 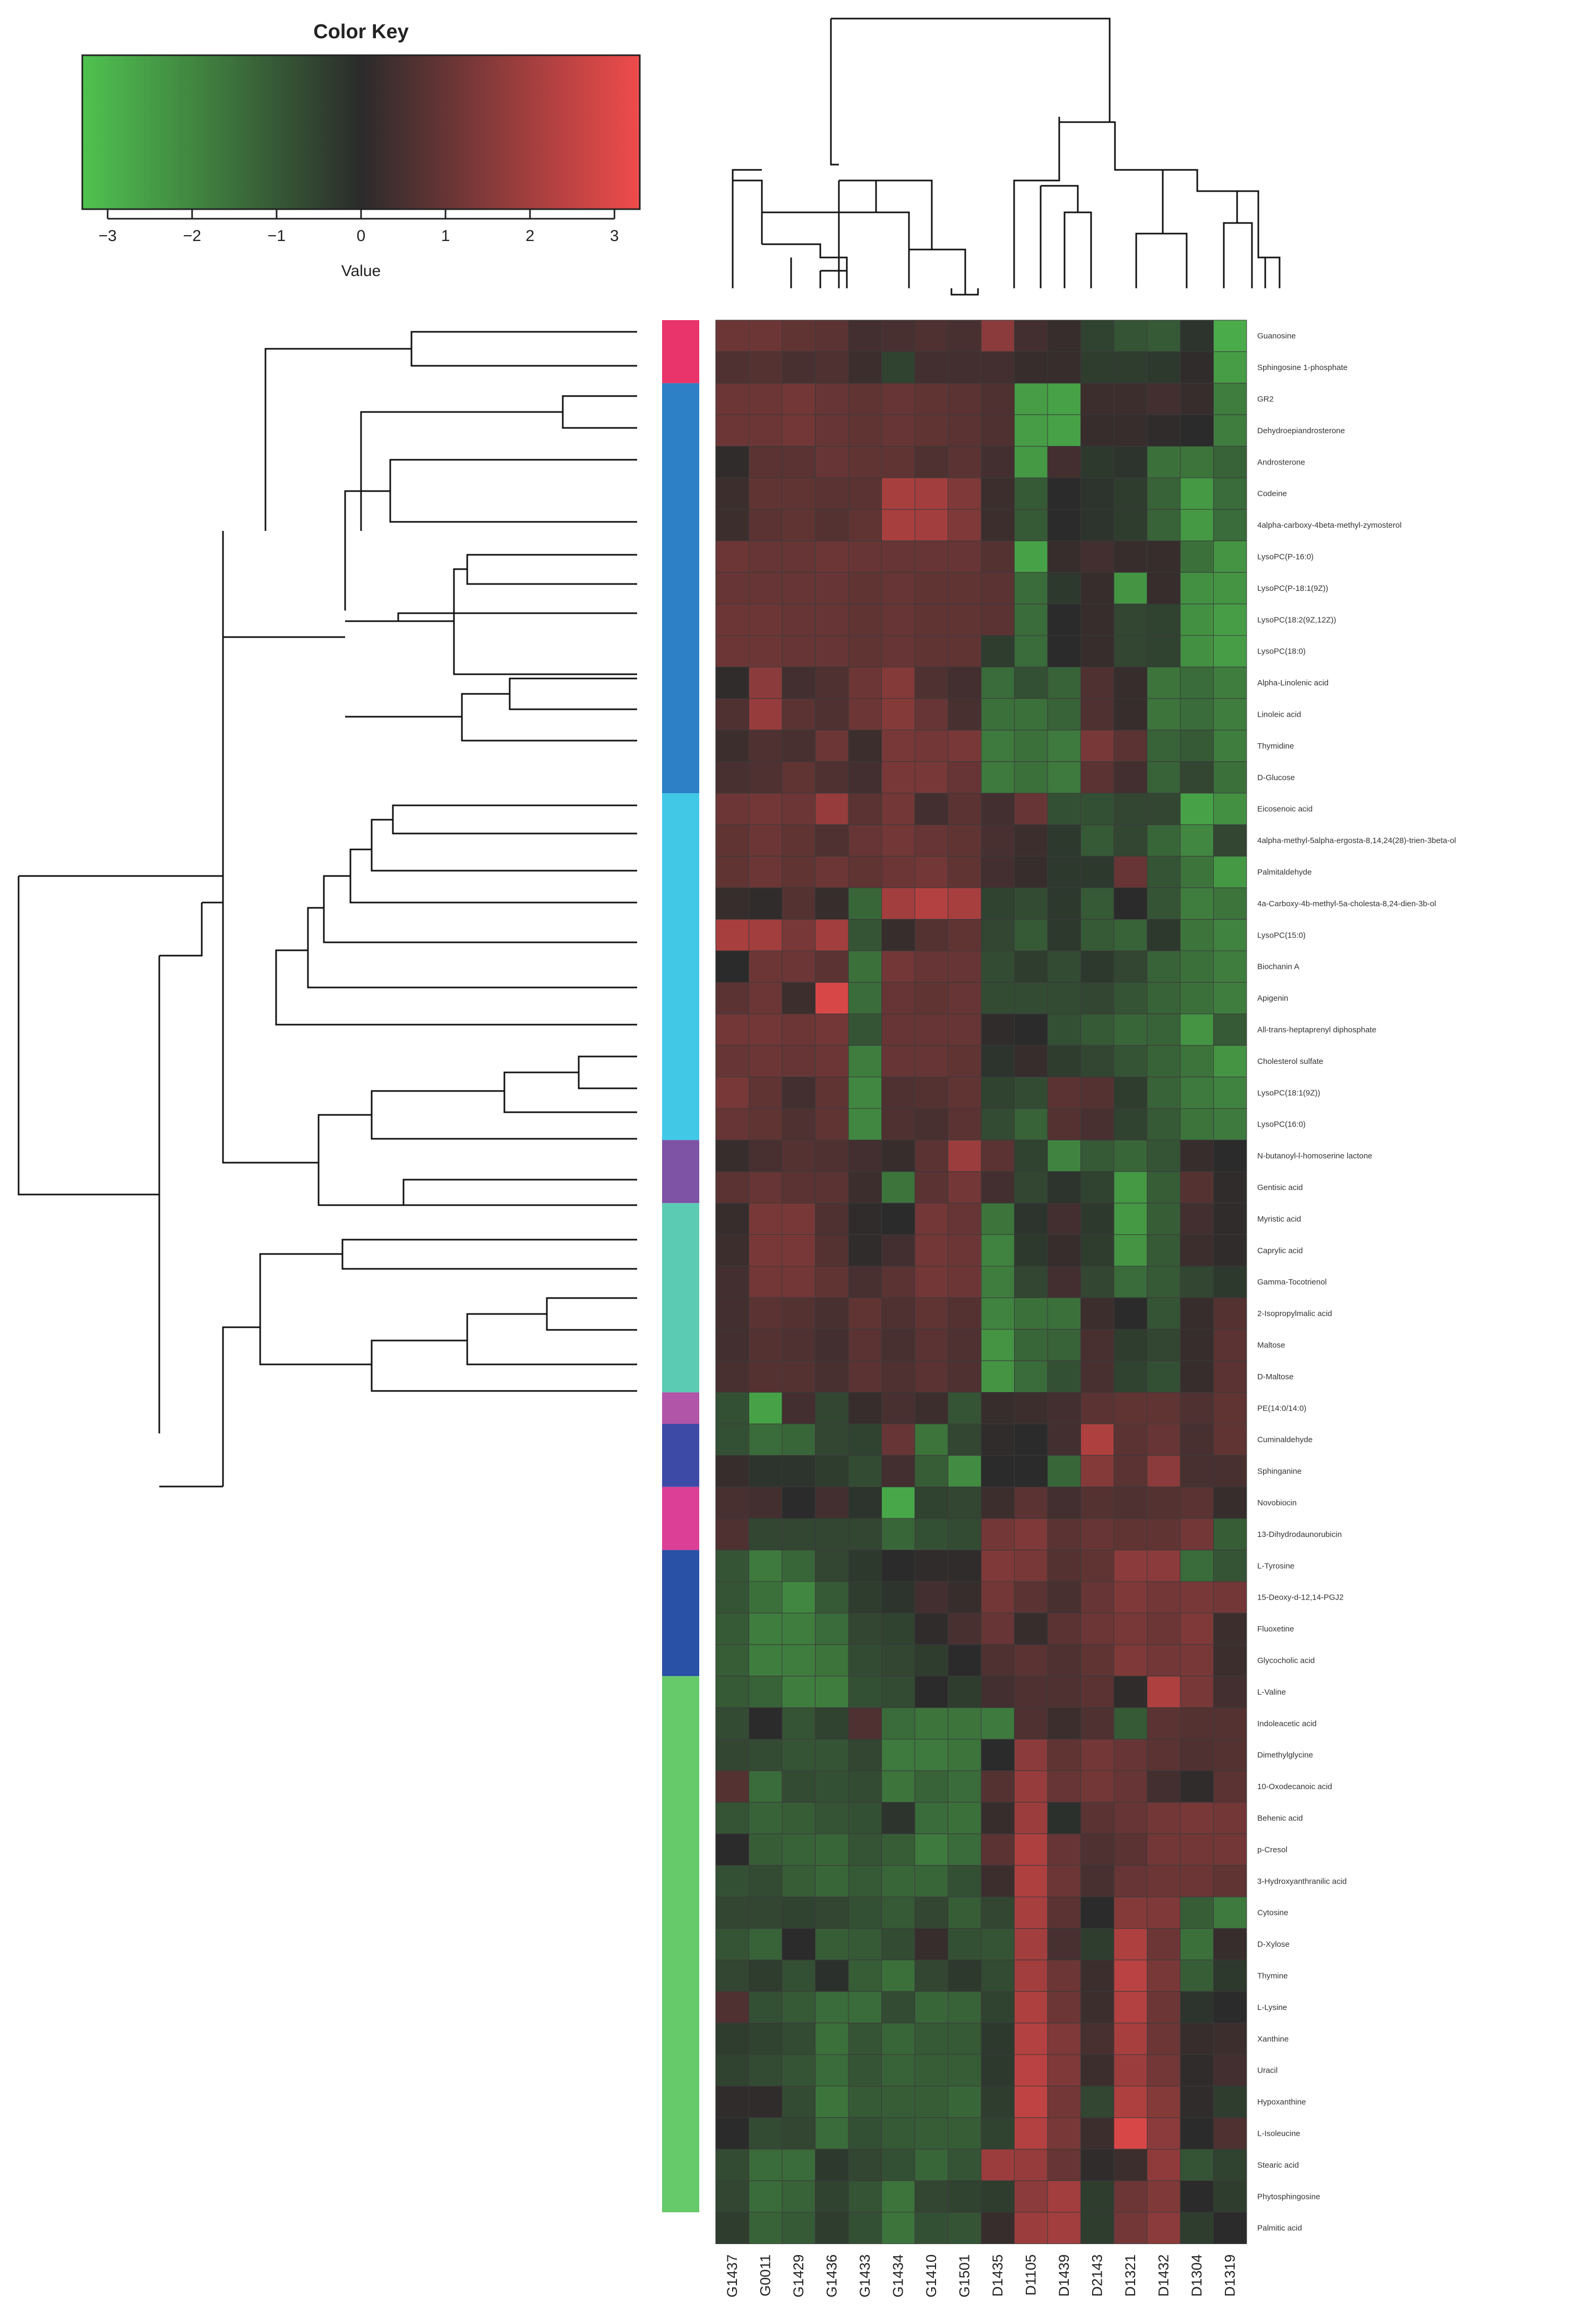 I want to click on column-label: G1433, so click(x=865, y=2275).